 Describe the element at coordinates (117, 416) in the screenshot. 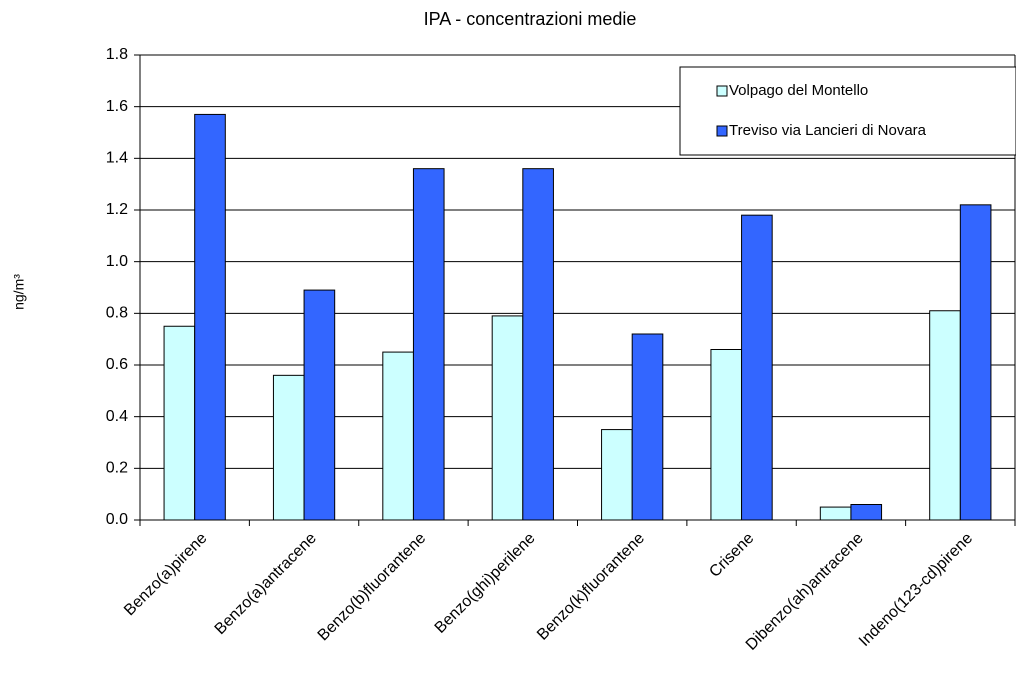

I see `y-tick-label: 0.4` at that location.